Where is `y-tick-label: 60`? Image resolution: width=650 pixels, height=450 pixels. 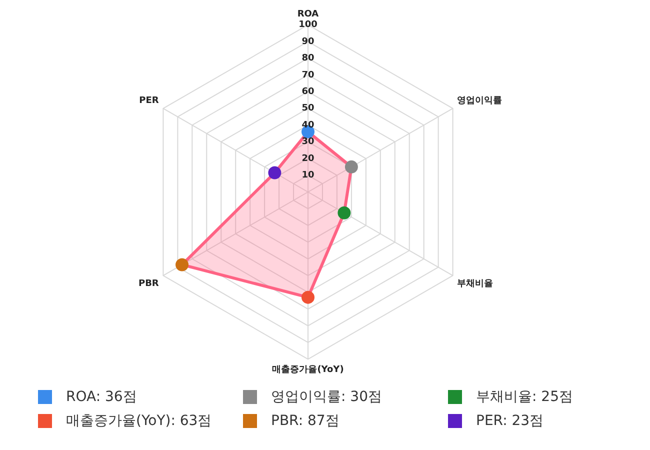
y-tick-label: 60 is located at coordinates (308, 92).